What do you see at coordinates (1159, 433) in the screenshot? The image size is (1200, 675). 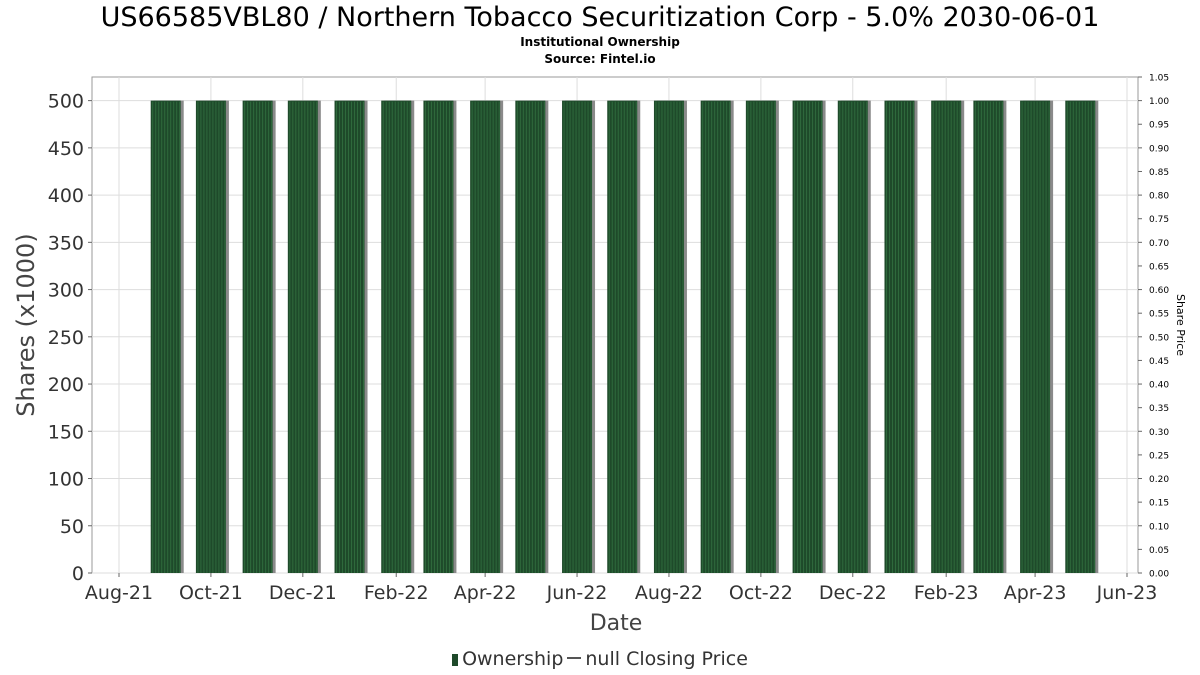 I see `y2-tick-label: 0.30` at bounding box center [1159, 433].